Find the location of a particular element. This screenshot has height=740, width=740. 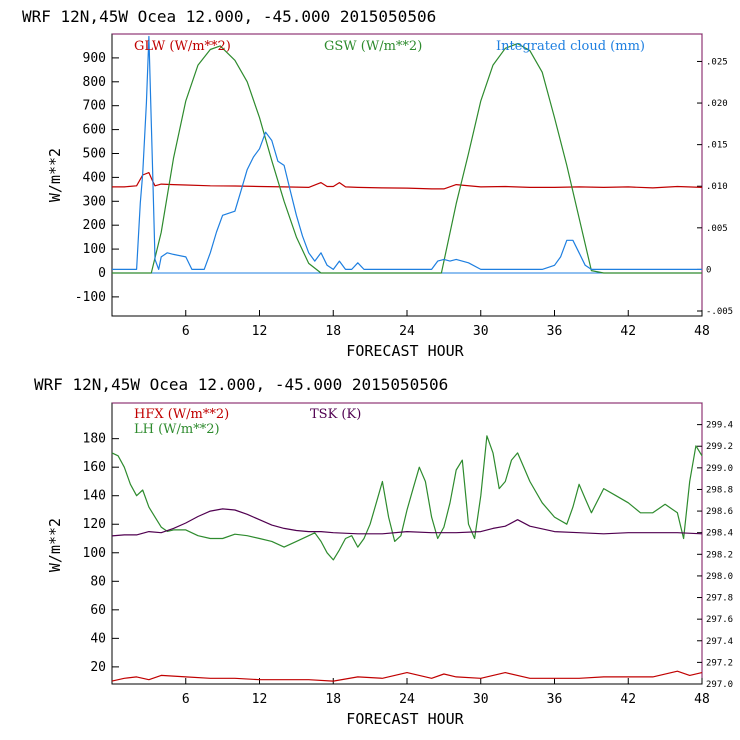

y-tick-label: 60 is located at coordinates (98, 610).